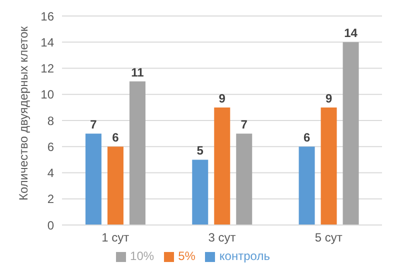  Describe the element at coordinates (47, 95) in the screenshot. I see `y-tick-label: 10` at that location.